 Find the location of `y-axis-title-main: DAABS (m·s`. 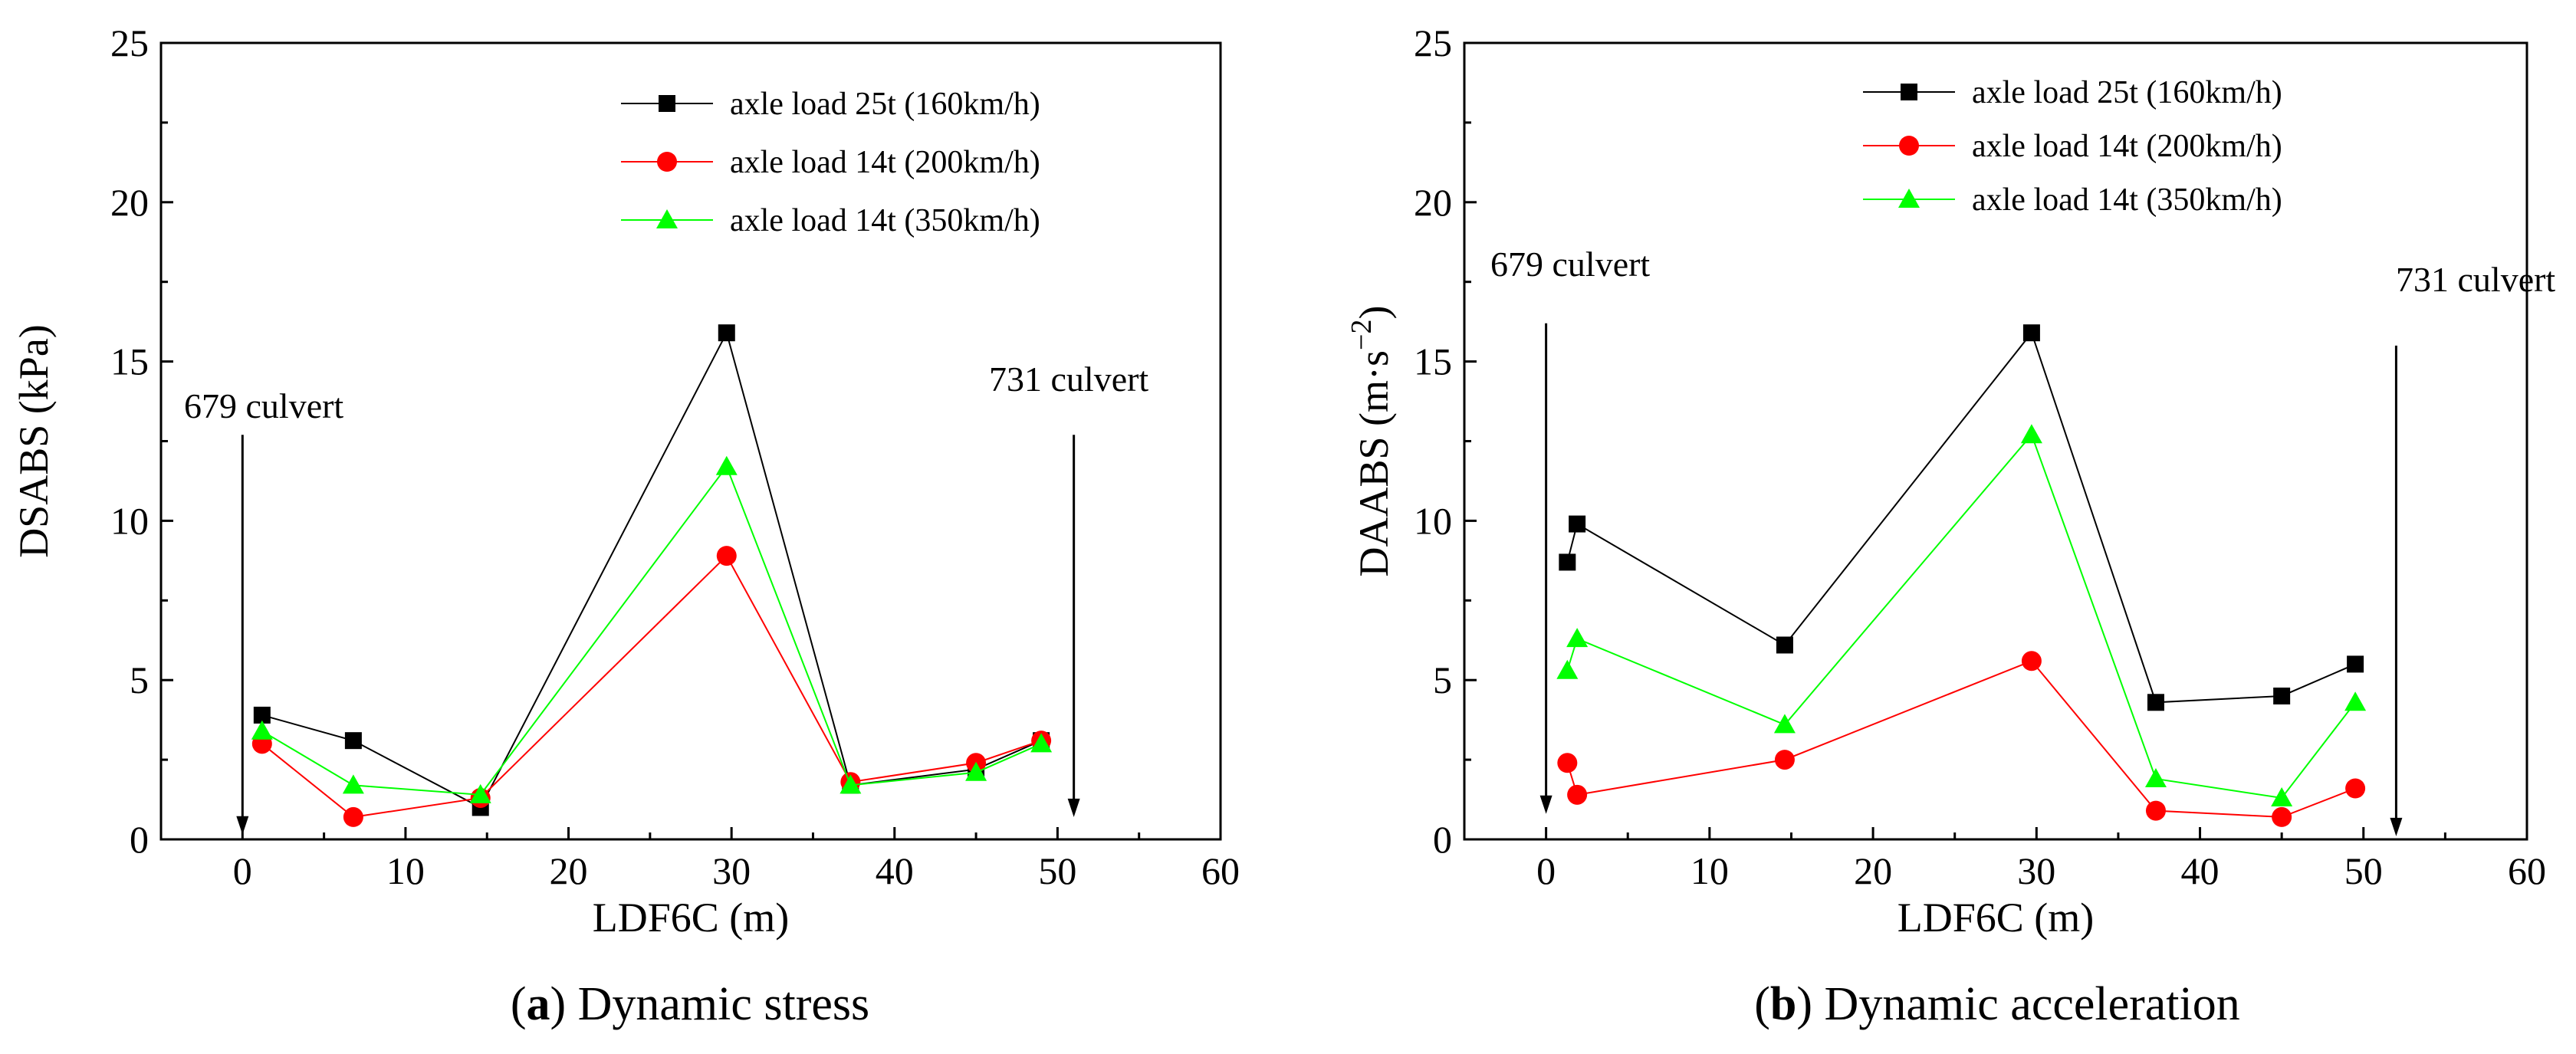

y-axis-title-main: DAABS (m·s is located at coordinates (1374, 463).